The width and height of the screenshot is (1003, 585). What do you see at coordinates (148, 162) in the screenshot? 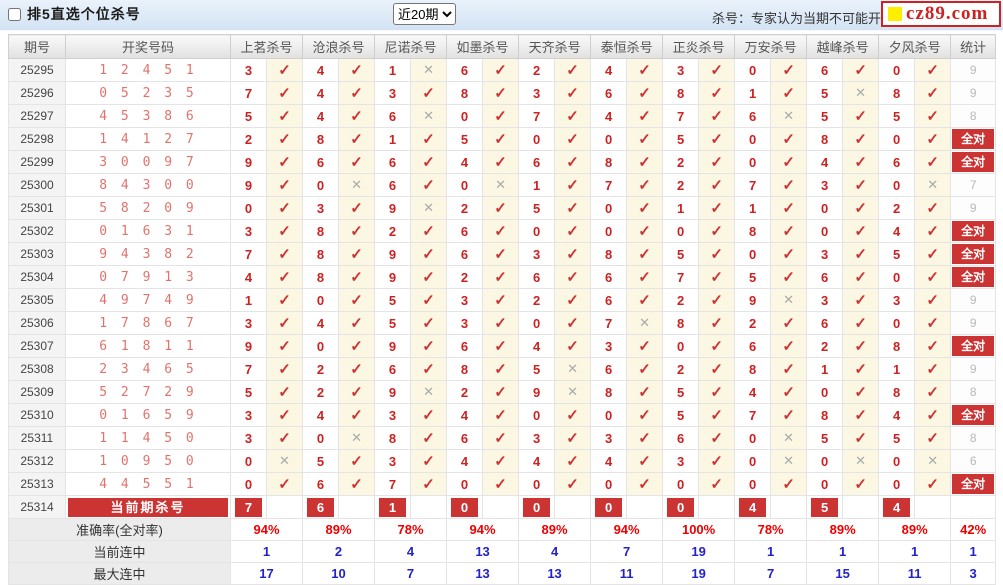
I see `winning-code-cell: 3 0 0 9 7` at bounding box center [148, 162].